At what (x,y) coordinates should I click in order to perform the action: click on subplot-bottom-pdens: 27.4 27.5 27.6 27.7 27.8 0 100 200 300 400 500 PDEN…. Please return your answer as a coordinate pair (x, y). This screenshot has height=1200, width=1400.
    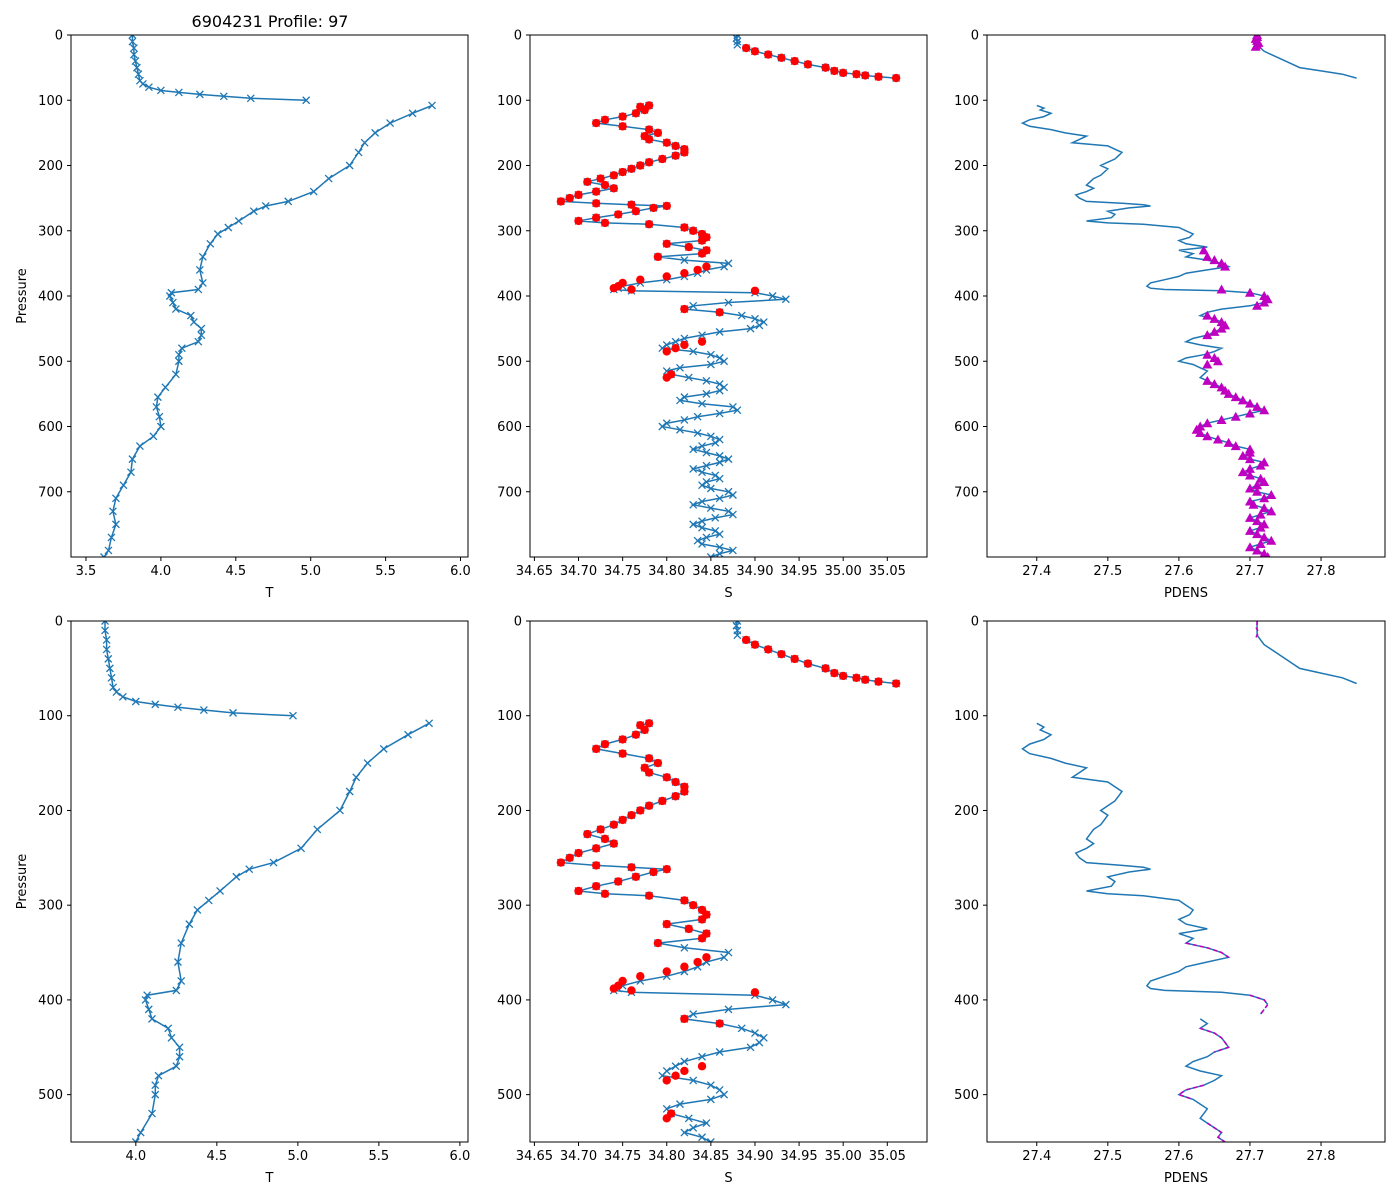
    Looking at the image, I should click on (1170, 900).